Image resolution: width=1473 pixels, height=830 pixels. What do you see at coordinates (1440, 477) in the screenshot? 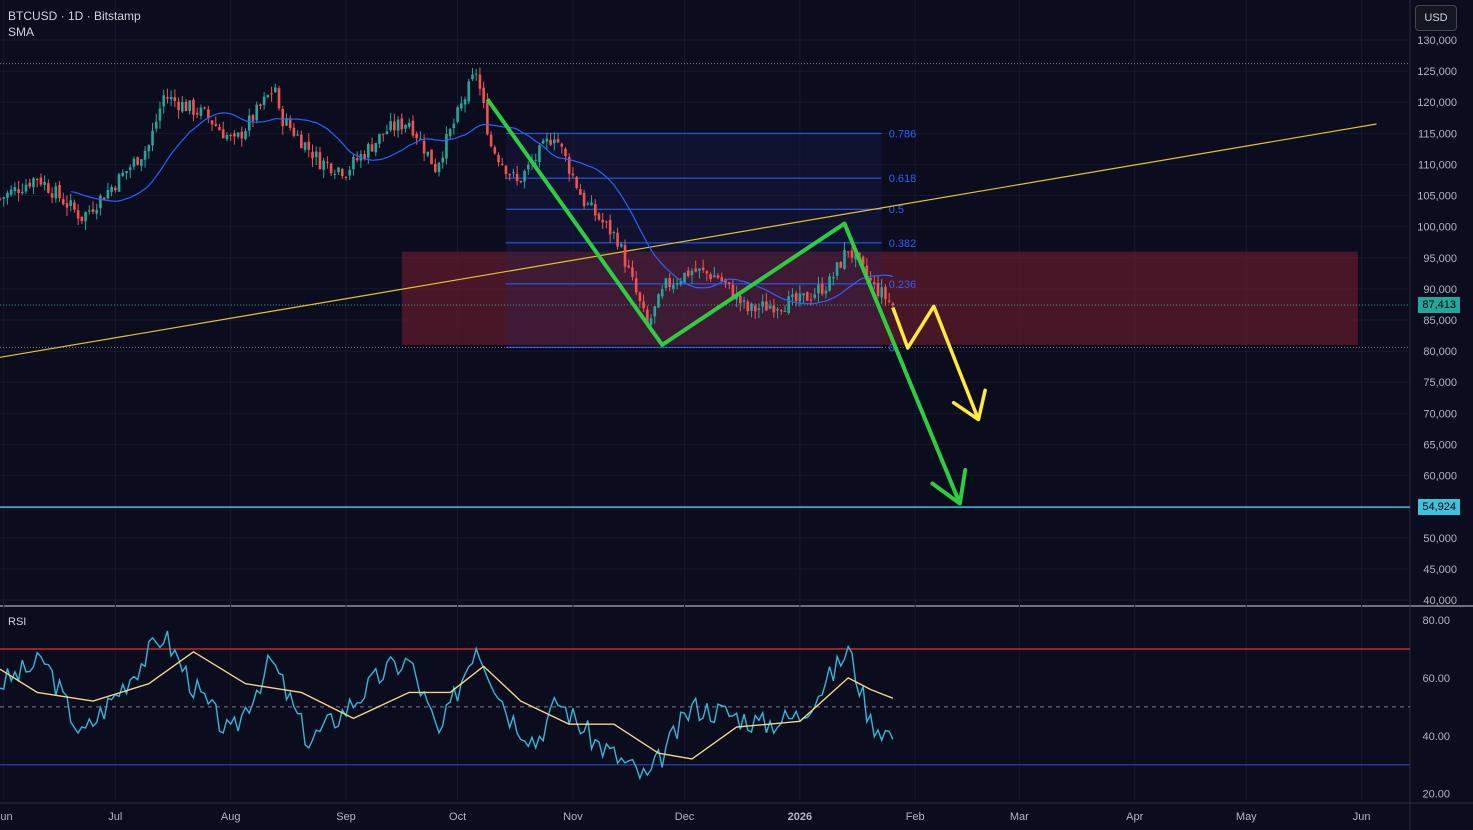
I see `price-axis-label: 60,000` at bounding box center [1440, 477].